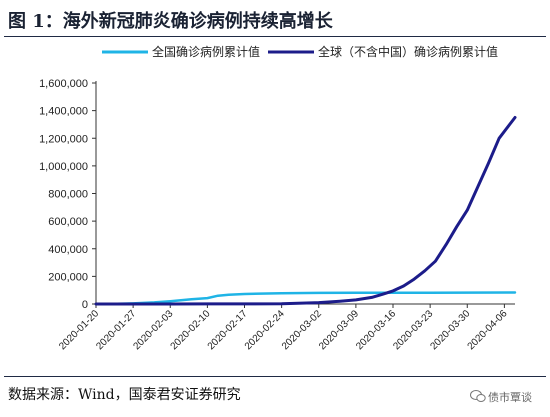 The image size is (550, 417). I want to click on y-tick-label: 1,000,000, so click(63, 167).